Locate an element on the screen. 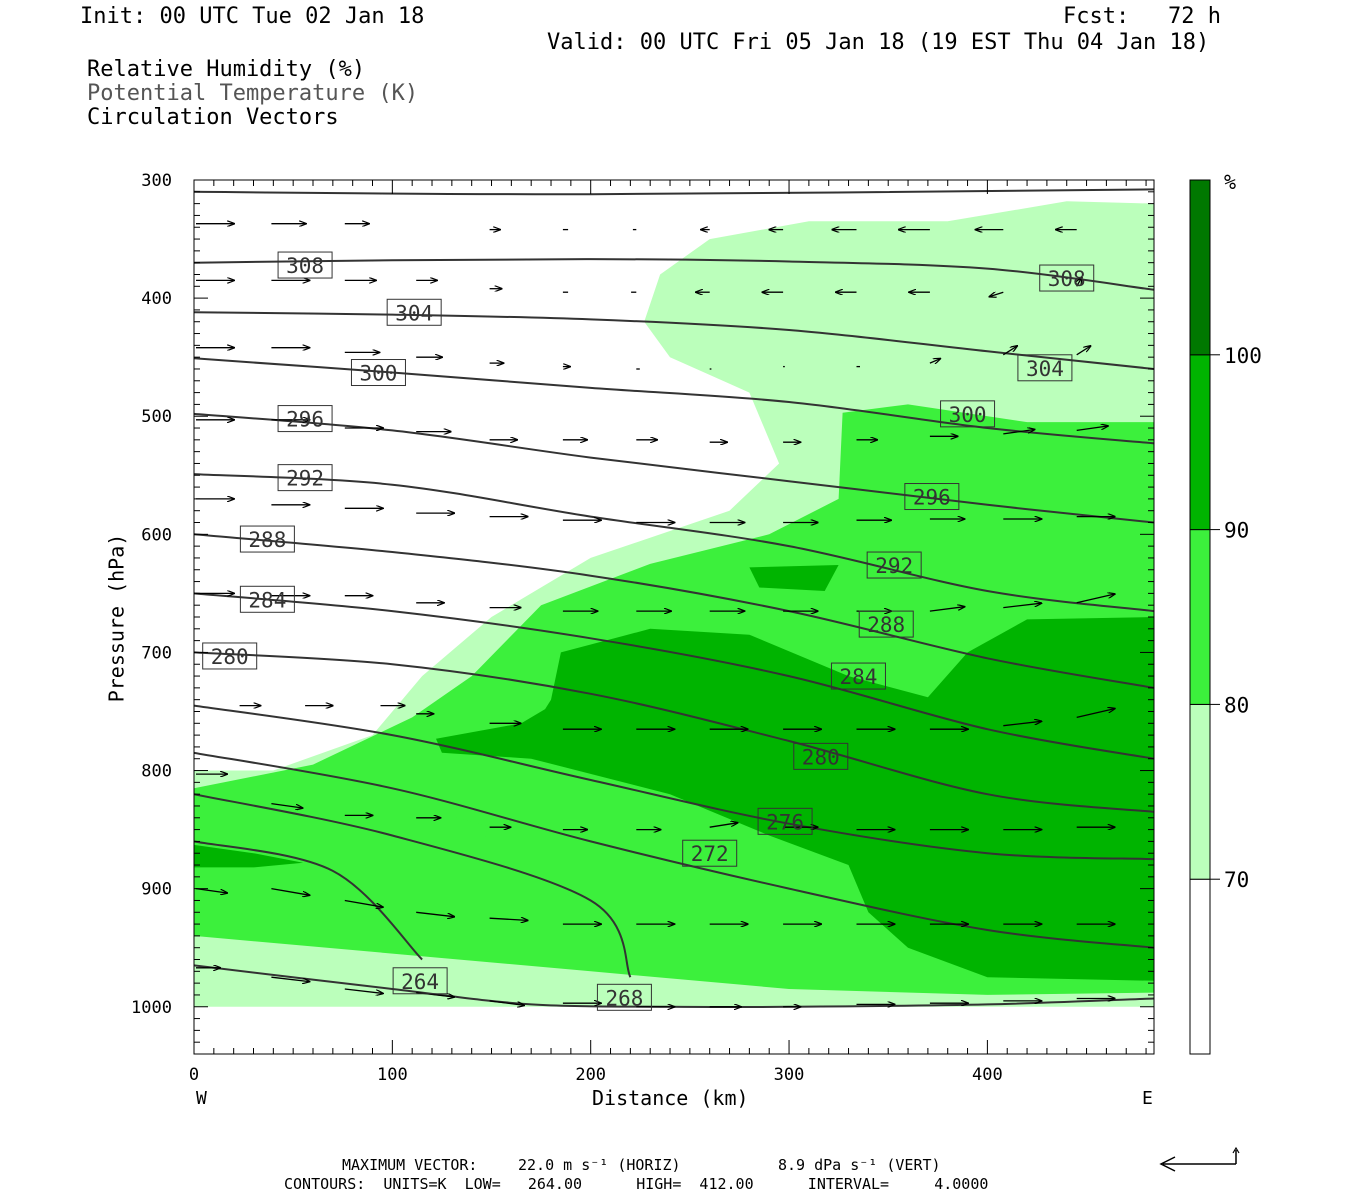 The image size is (1350, 1200). svg-text: 288 is located at coordinates (886, 625).